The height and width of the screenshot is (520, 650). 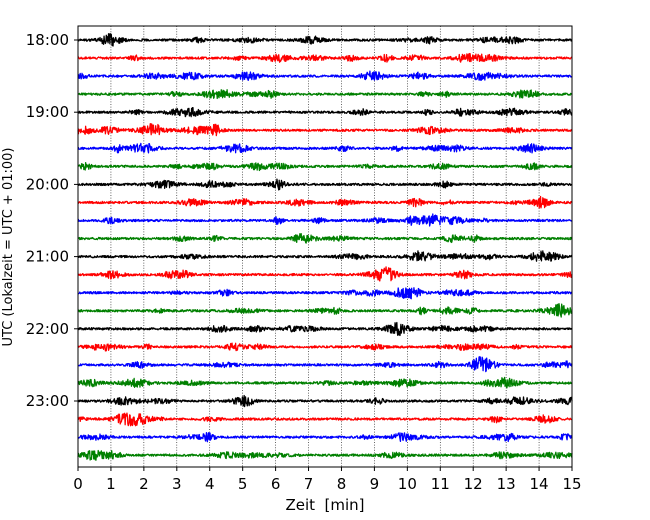 What do you see at coordinates (375, 484) in the screenshot?
I see `x-tick-label-9: 9` at bounding box center [375, 484].